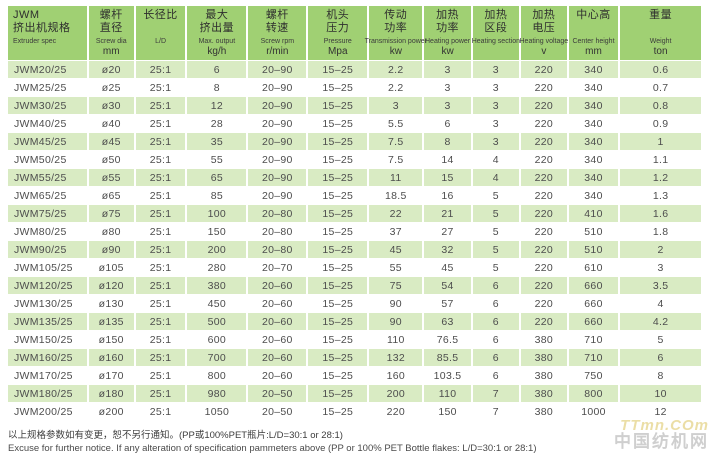 This screenshot has width=709, height=460. What do you see at coordinates (47, 267) in the screenshot?
I see `cell-extruder-spec: JWM105/25` at bounding box center [47, 267].